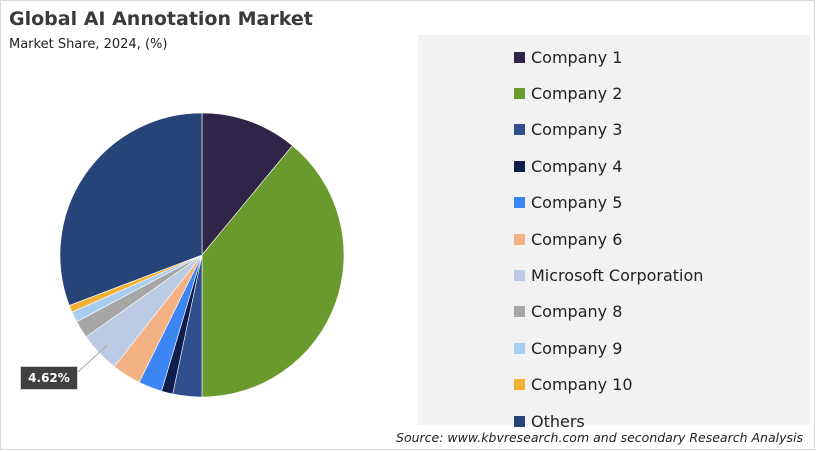  Describe the element at coordinates (131, 209) in the screenshot. I see `pie-slice-others` at that location.